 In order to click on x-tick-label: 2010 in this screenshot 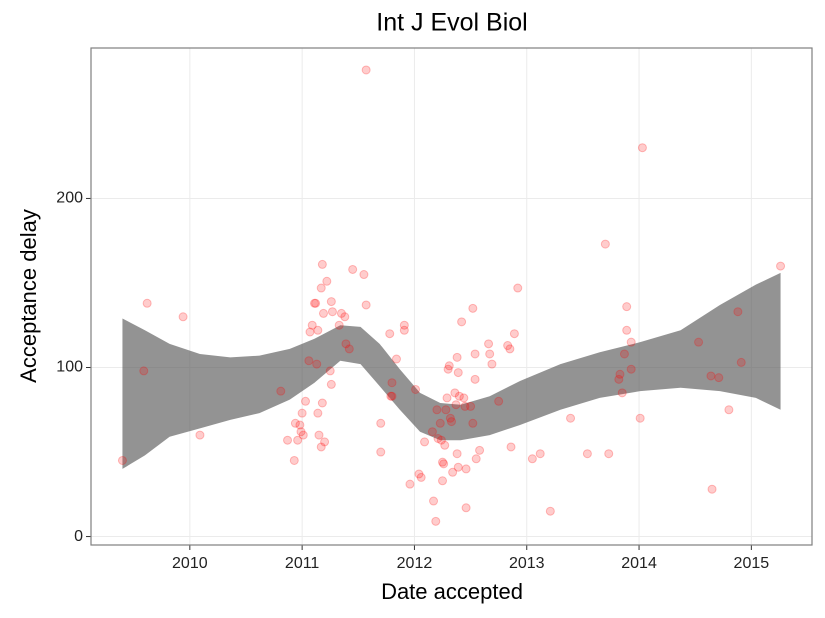, I will do `click(190, 563)`.